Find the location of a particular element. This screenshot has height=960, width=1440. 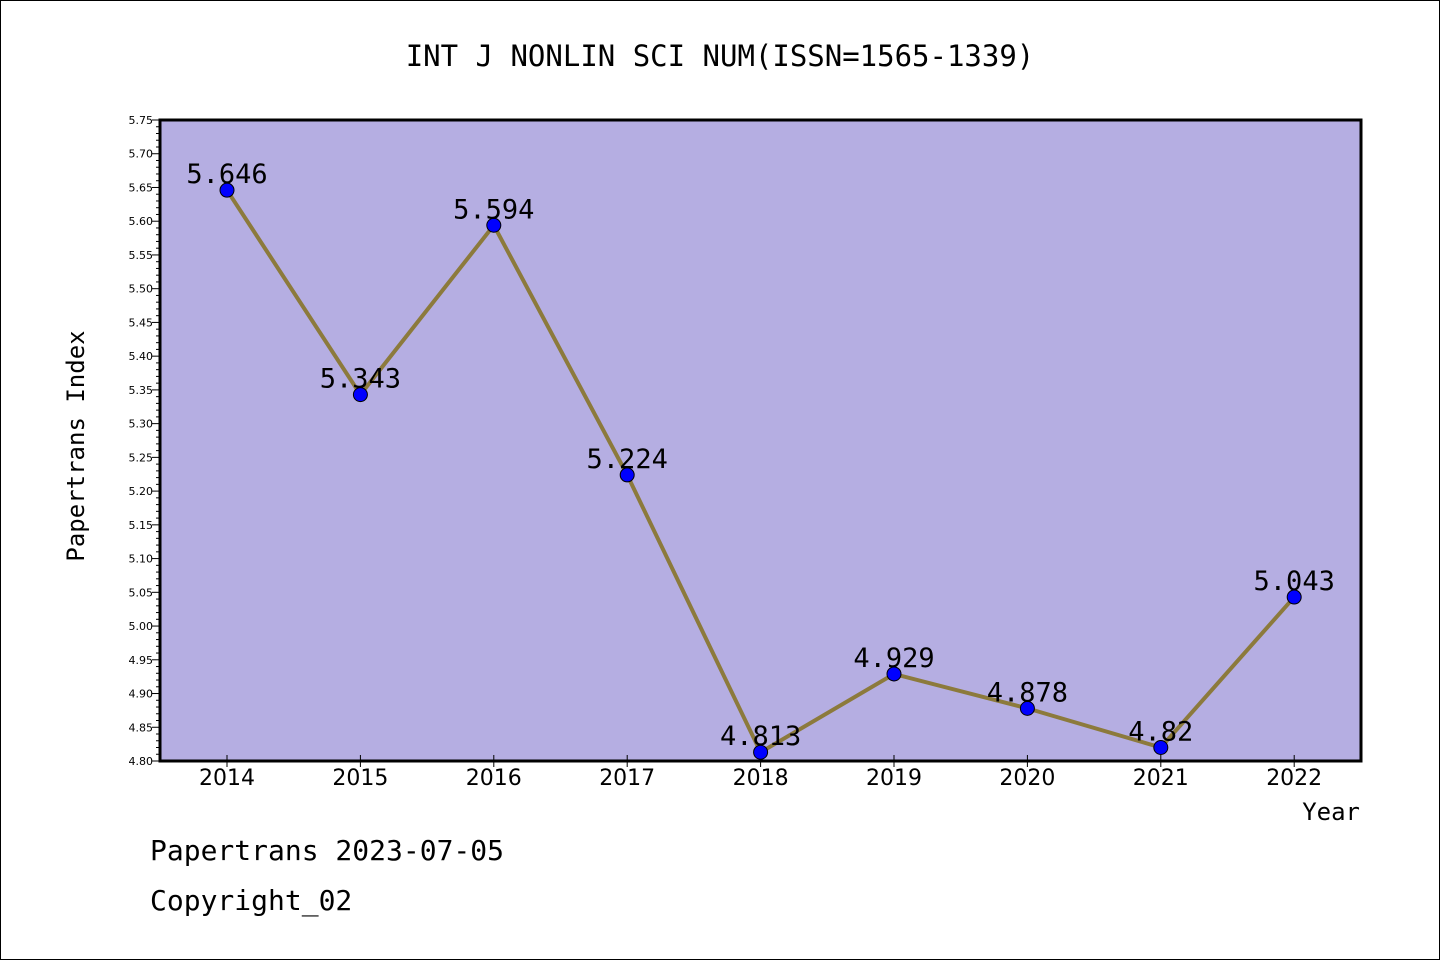

x-tick-label: 2017 is located at coordinates (627, 778).